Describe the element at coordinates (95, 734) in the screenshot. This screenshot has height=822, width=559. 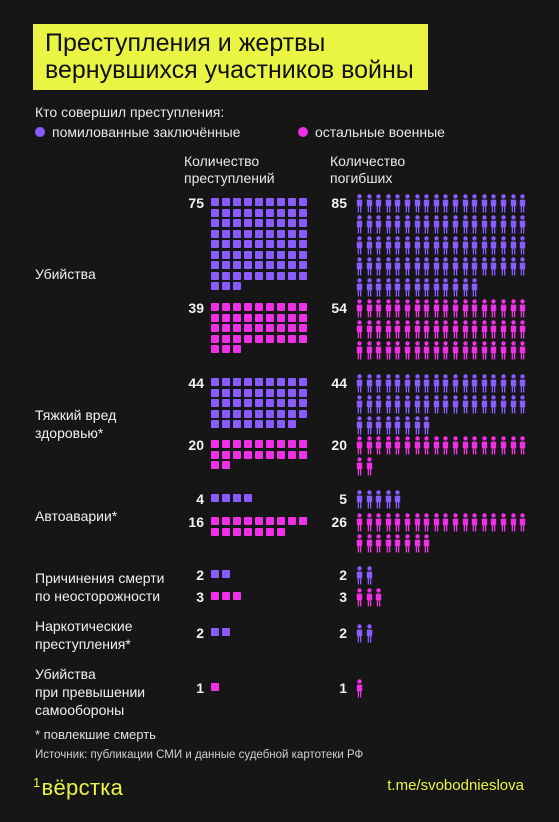
I see `footnote: * повлекшие смерть` at that location.